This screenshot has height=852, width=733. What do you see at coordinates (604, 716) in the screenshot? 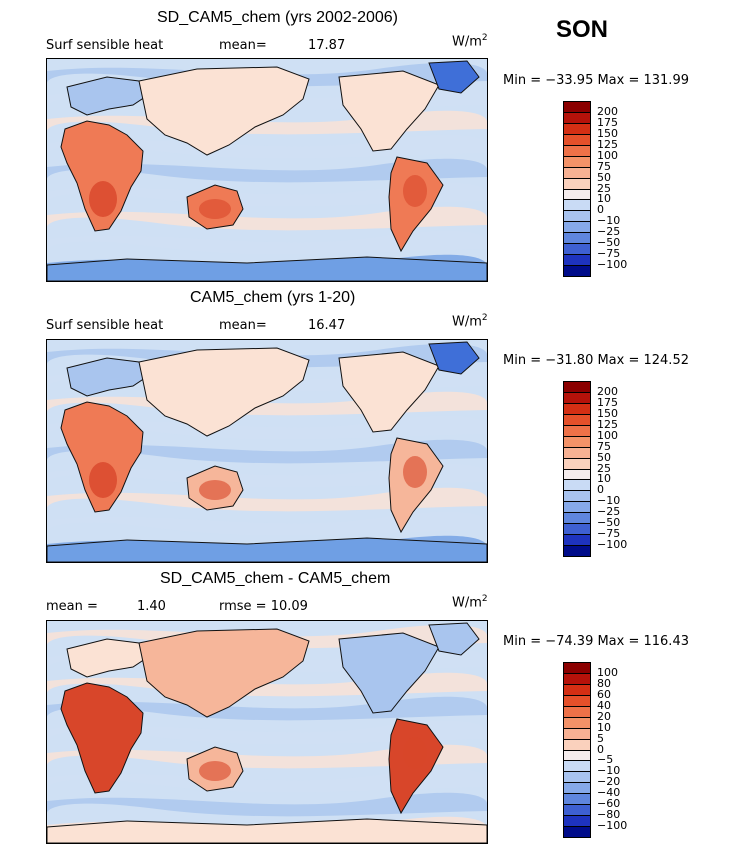
I see `colorbar-tick-label: 20` at bounding box center [604, 716].